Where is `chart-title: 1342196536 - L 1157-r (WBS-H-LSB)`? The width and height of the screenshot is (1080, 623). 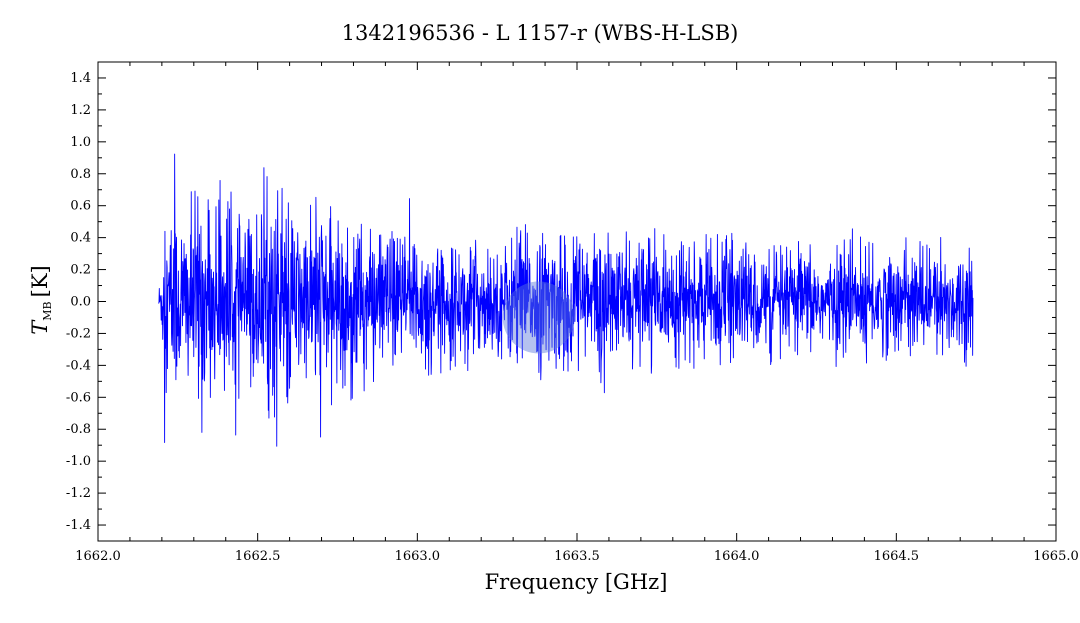
chart-title: 1342196536 - L 1157-r (WBS-H-LSB) is located at coordinates (540, 33).